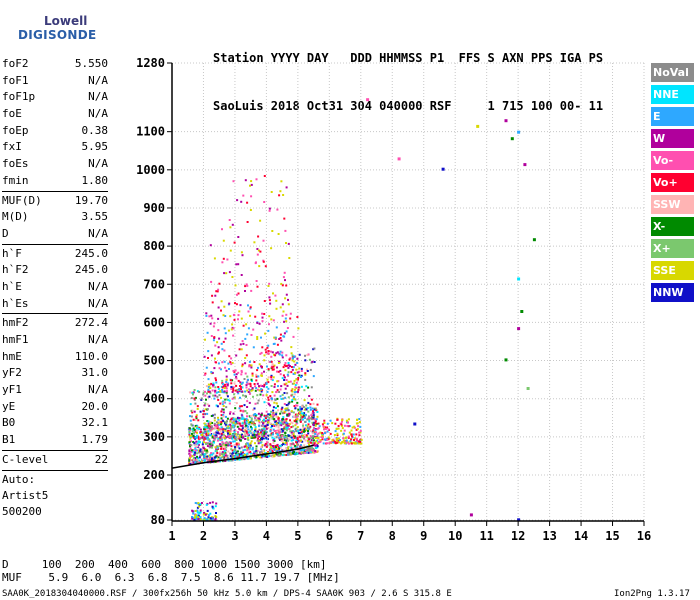 The image size is (700, 600). Describe the element at coordinates (55, 304) in the screenshot. I see `param-row: h`Es N/A` at that location.